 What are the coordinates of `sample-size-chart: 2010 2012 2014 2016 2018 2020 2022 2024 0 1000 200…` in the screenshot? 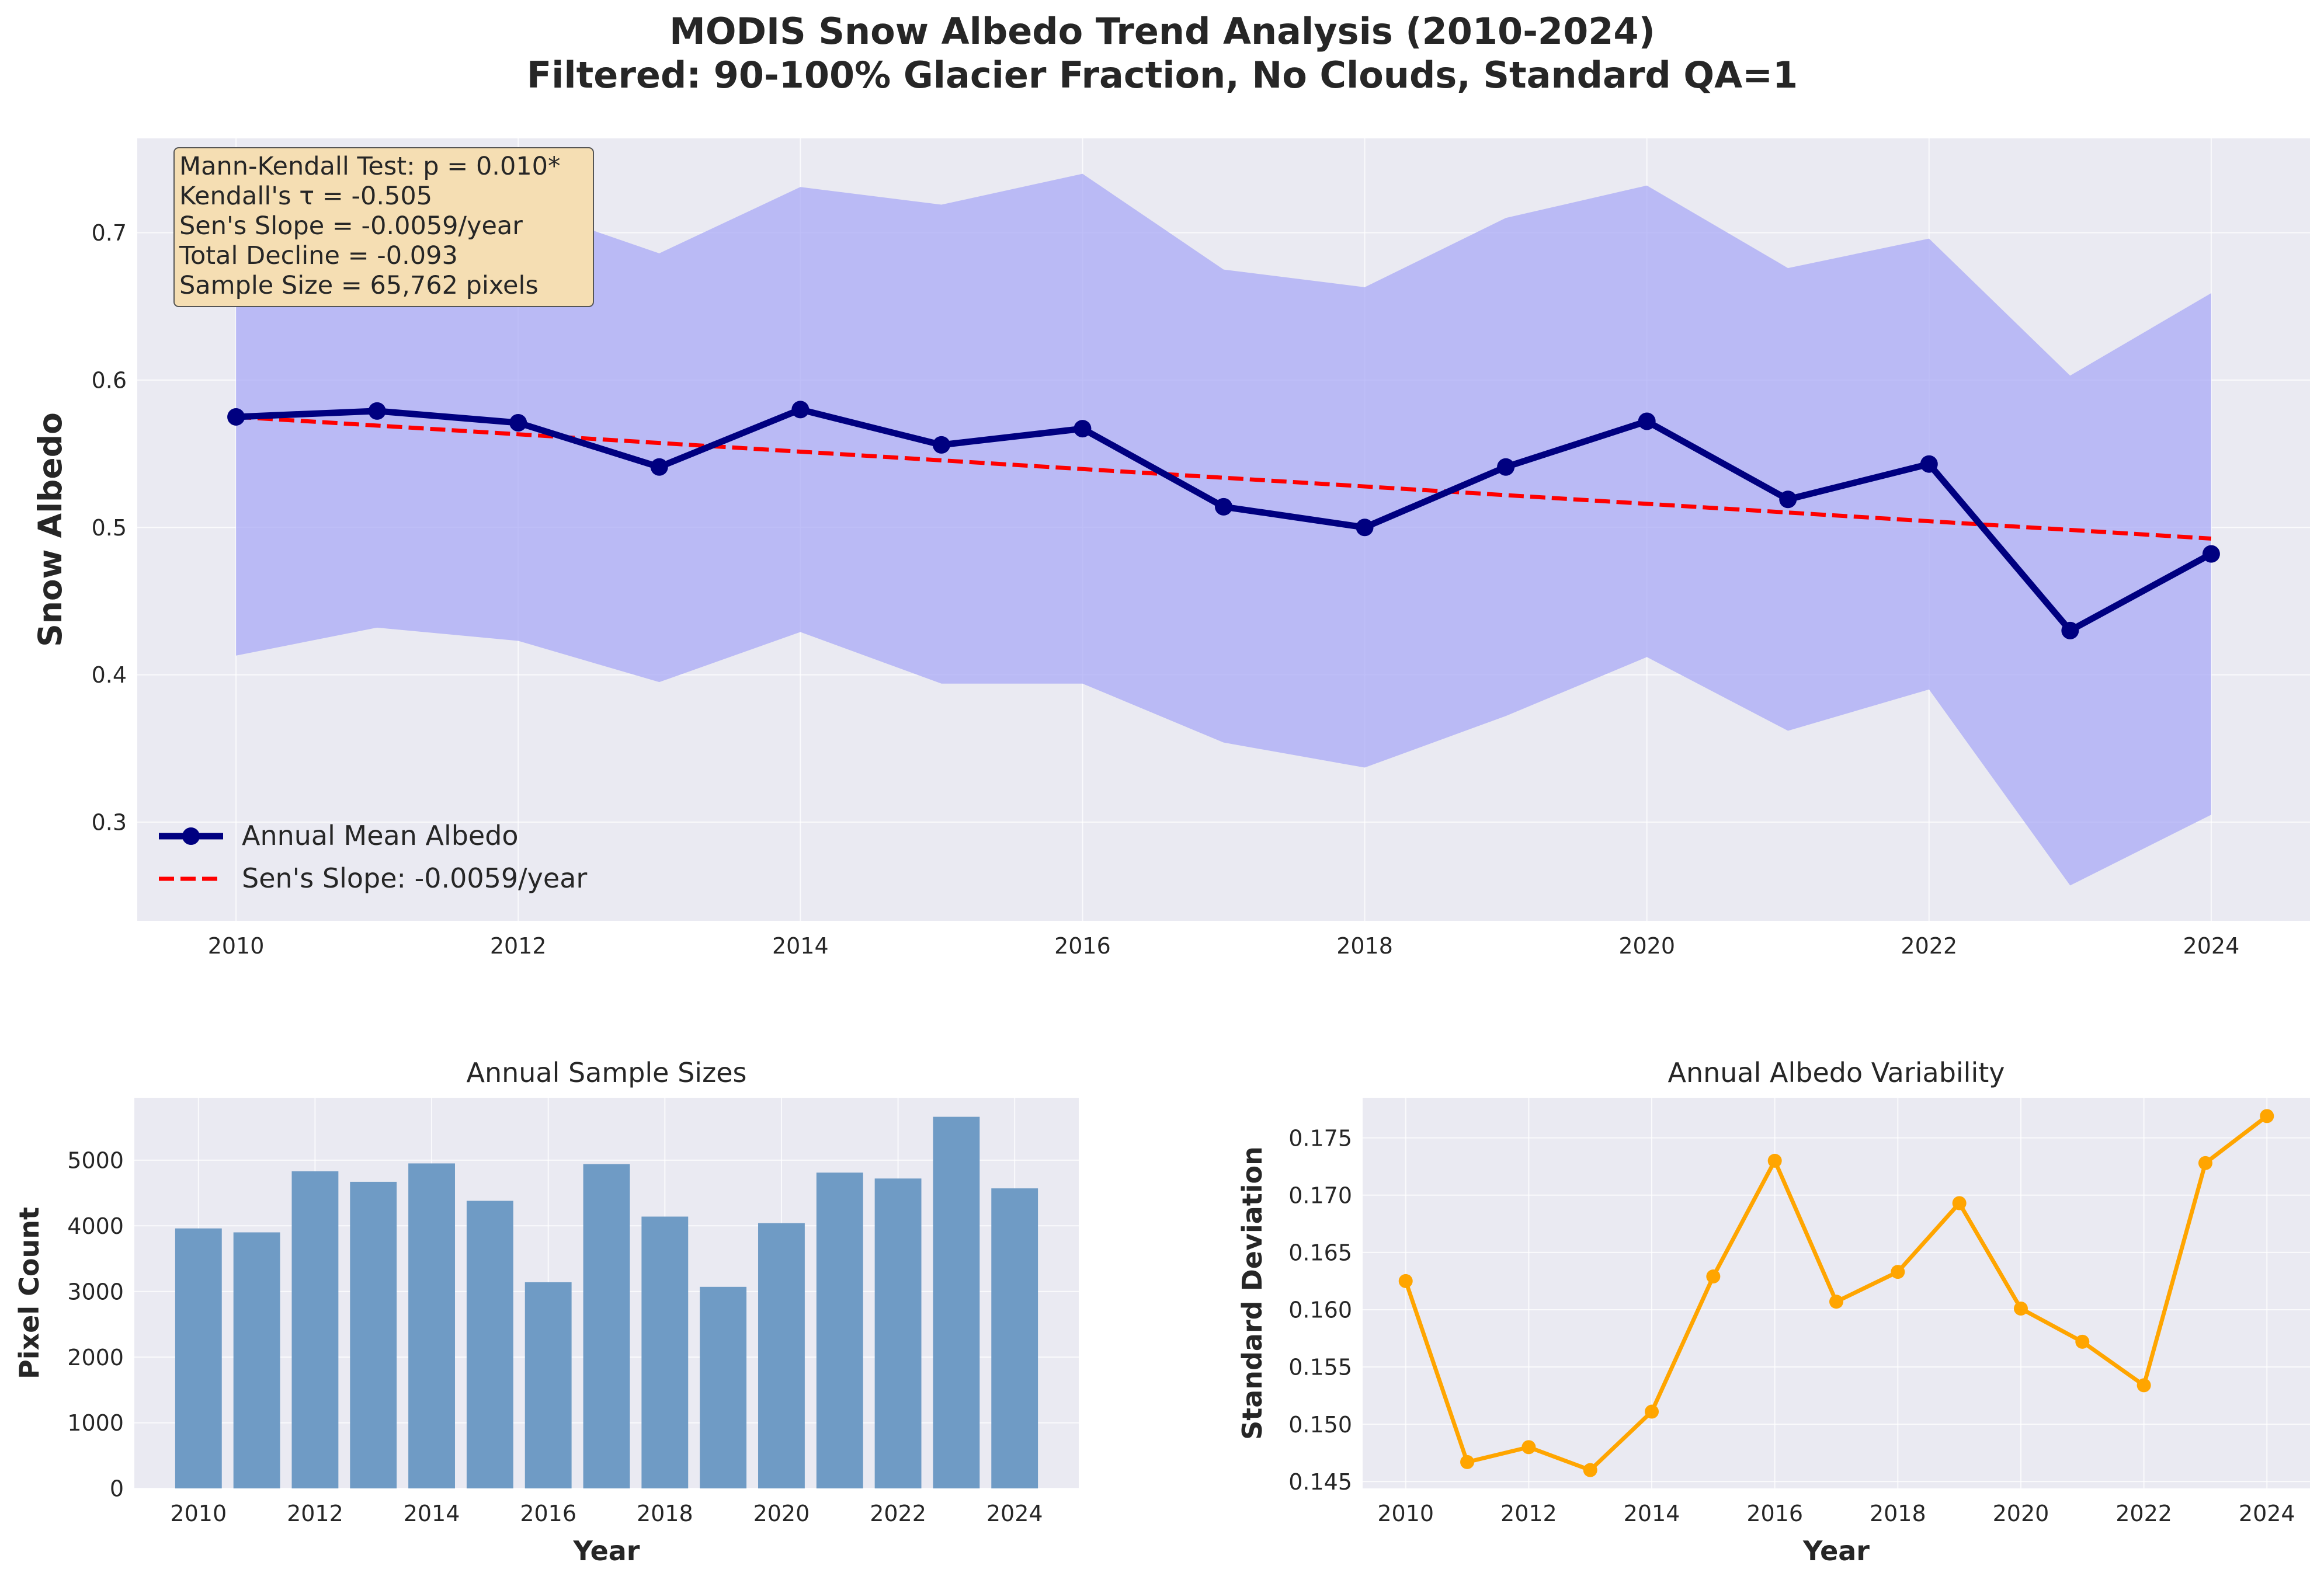 It's located at (546, 1312).